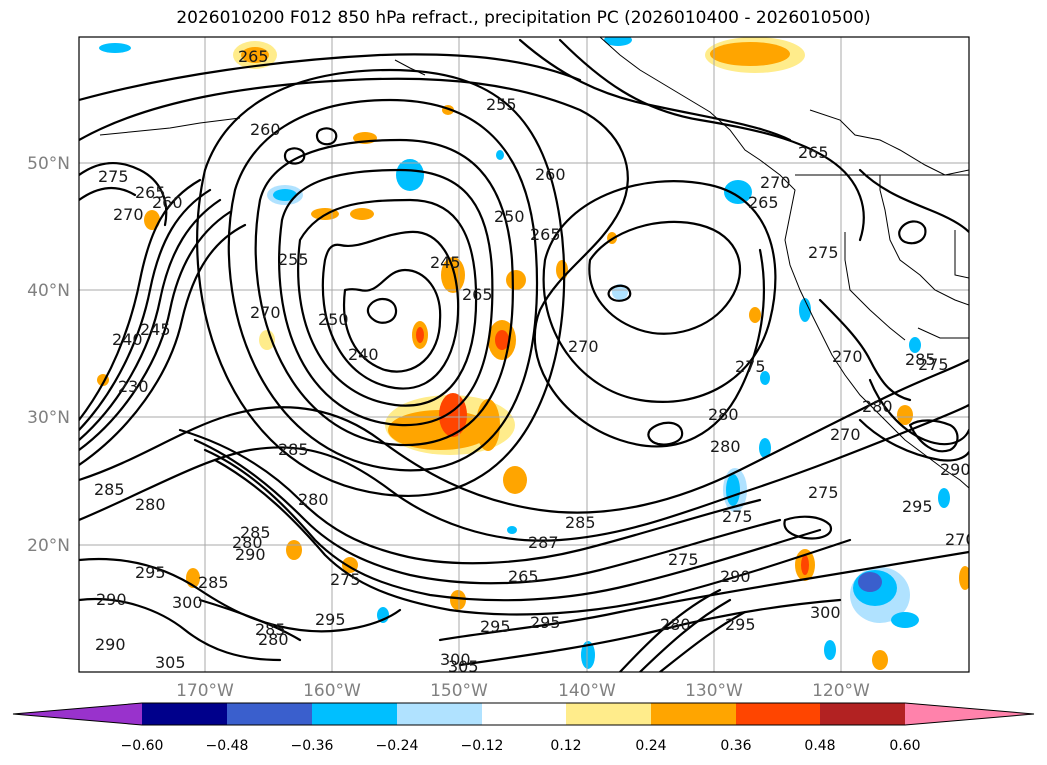 Image resolution: width=1047 pixels, height=765 pixels. I want to click on lat-label: 40°N, so click(48, 291).